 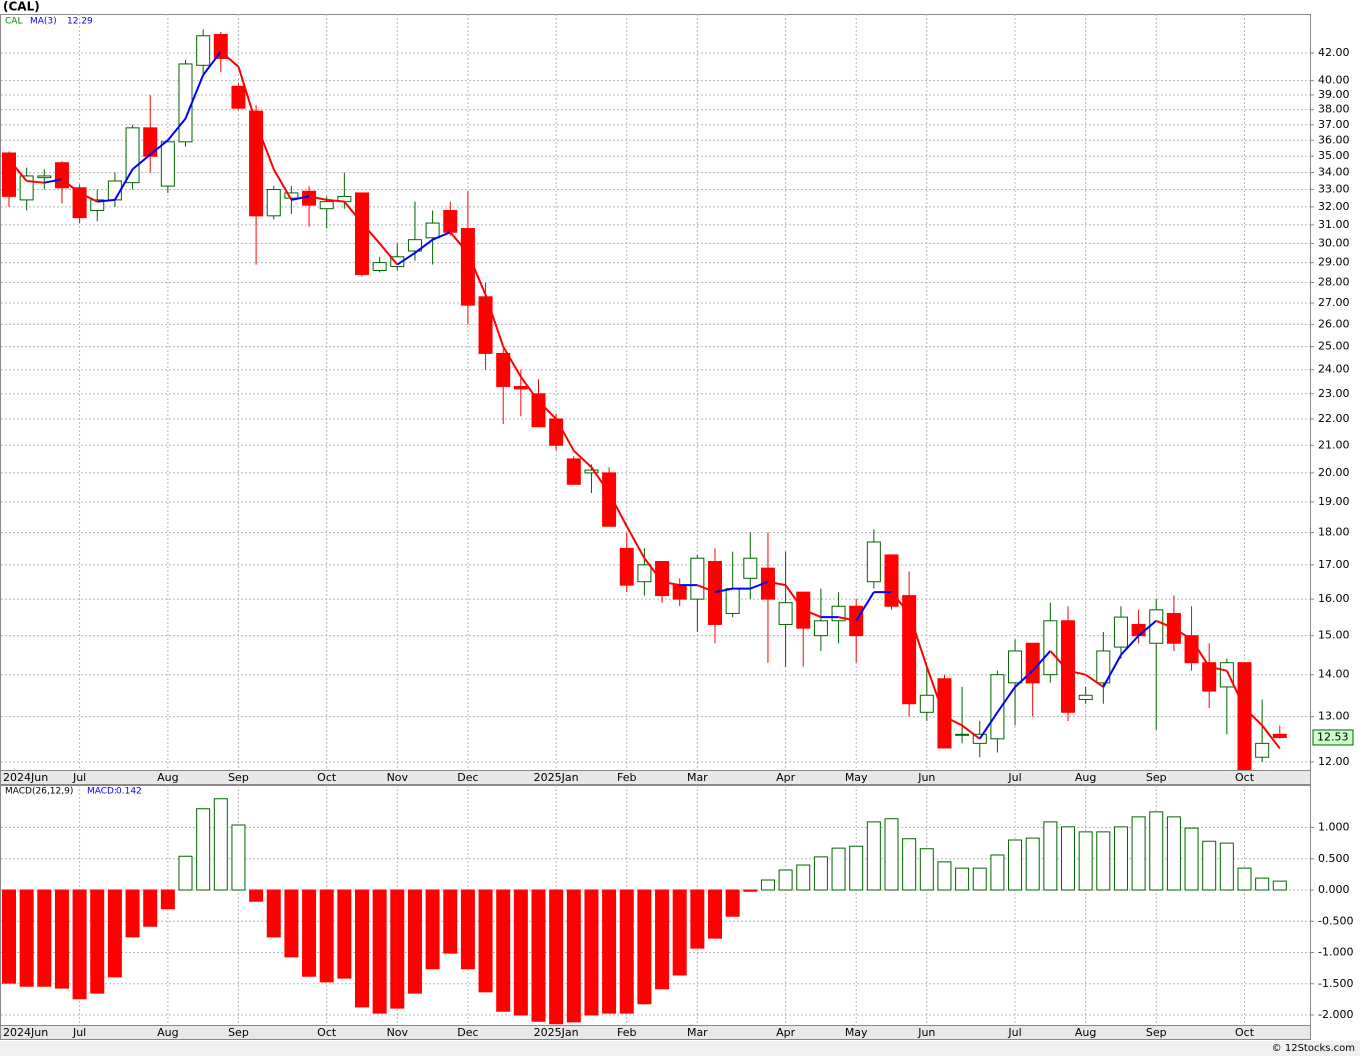 What do you see at coordinates (1334, 472) in the screenshot?
I see `y-tick-label: 20.00` at bounding box center [1334, 472].